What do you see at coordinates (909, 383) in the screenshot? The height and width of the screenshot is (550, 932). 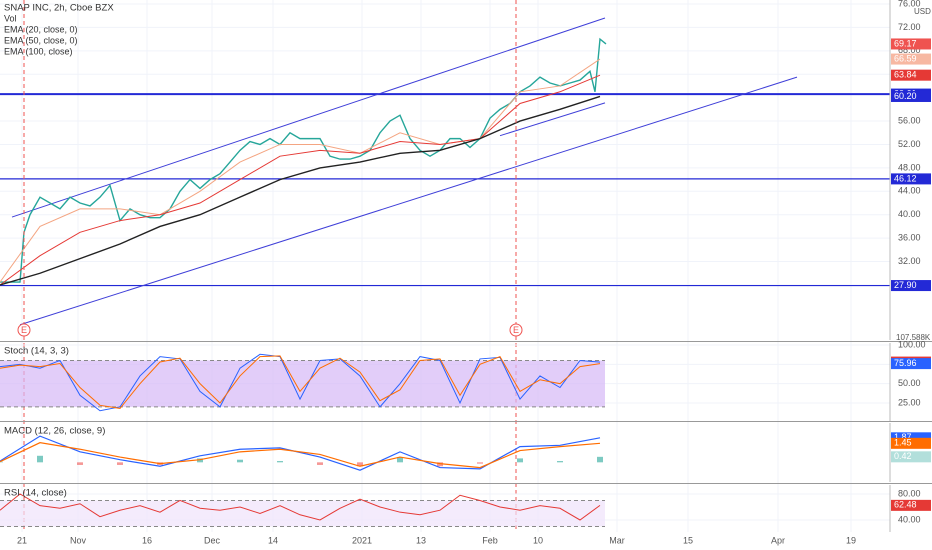 I see `y-tick-label: 50.00` at bounding box center [909, 383].